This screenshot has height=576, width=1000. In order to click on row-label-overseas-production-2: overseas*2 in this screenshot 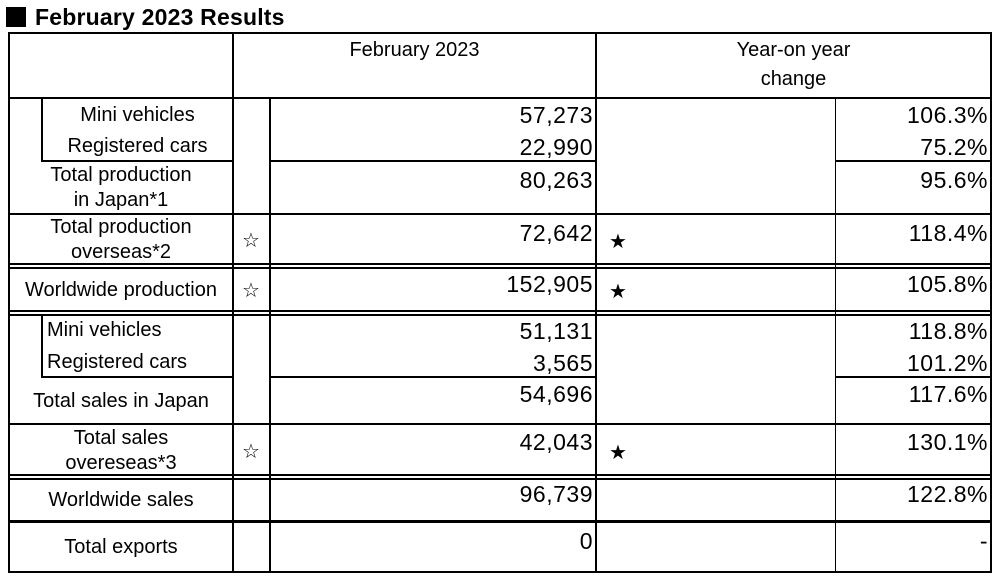, I will do `click(121, 252)`.